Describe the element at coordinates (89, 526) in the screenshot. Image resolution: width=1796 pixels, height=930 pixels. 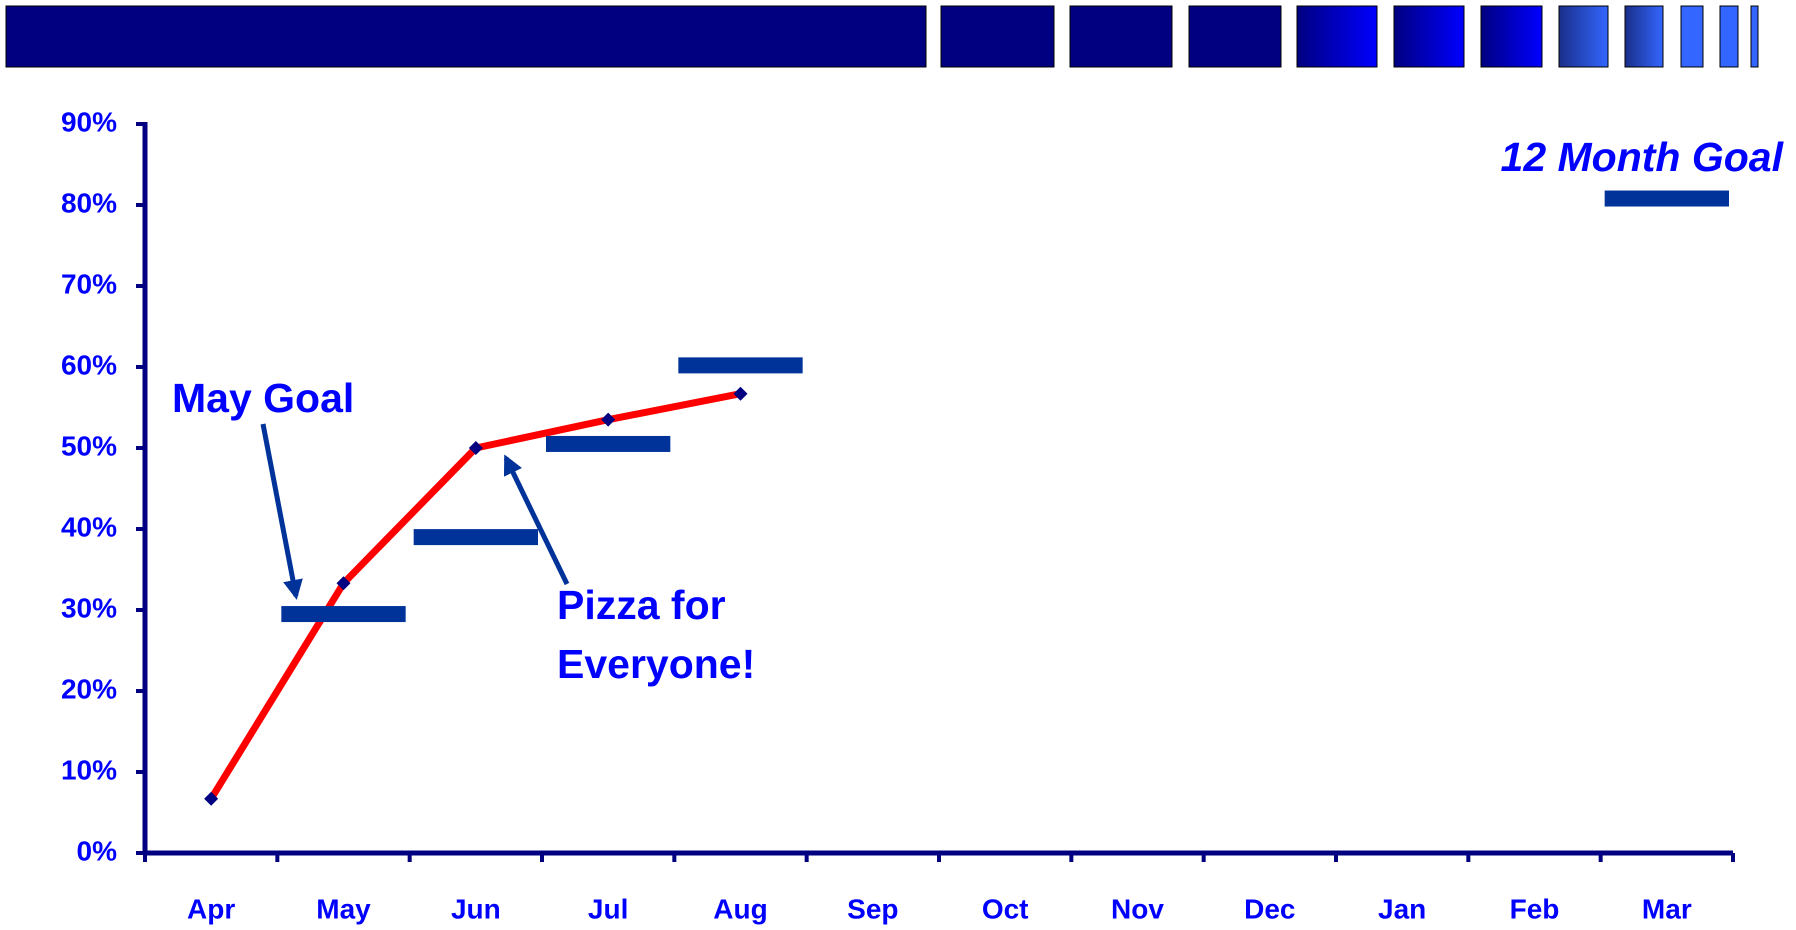
I see `y-tick-label: 40%` at that location.